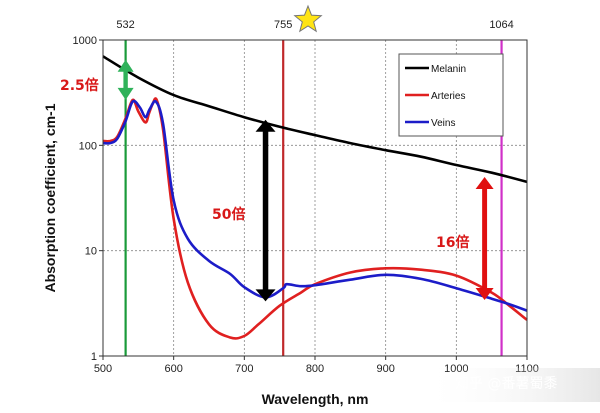 The height and width of the screenshot is (413, 600). I want to click on x-tick-label: 500, so click(103, 369).